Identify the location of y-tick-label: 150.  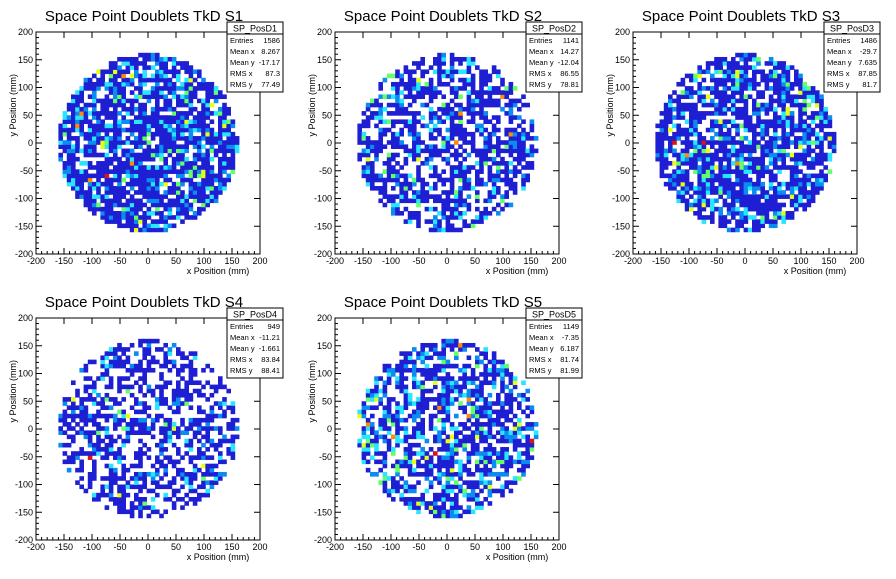
(622, 60).